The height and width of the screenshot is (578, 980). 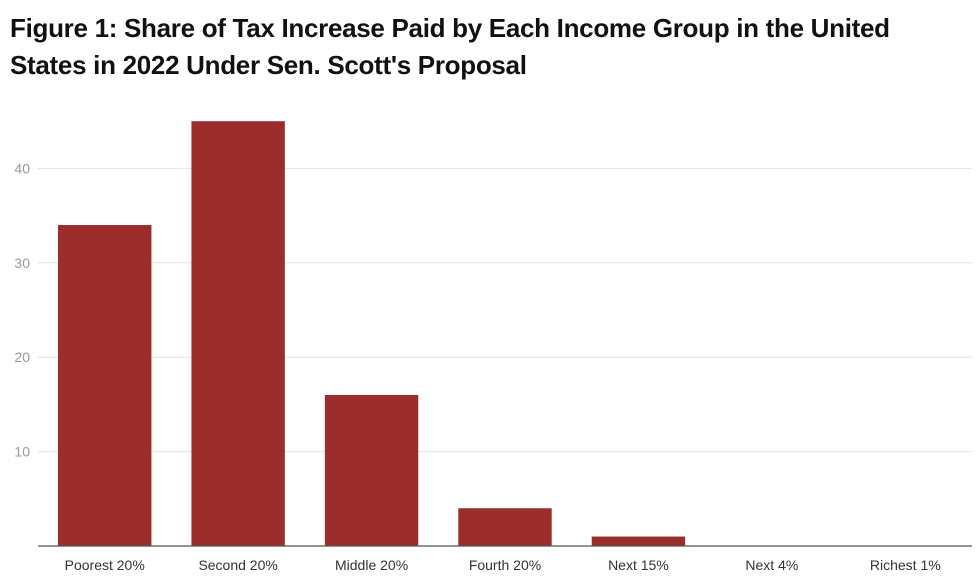 I want to click on x-tick-label: Second 20%, so click(x=237, y=565).